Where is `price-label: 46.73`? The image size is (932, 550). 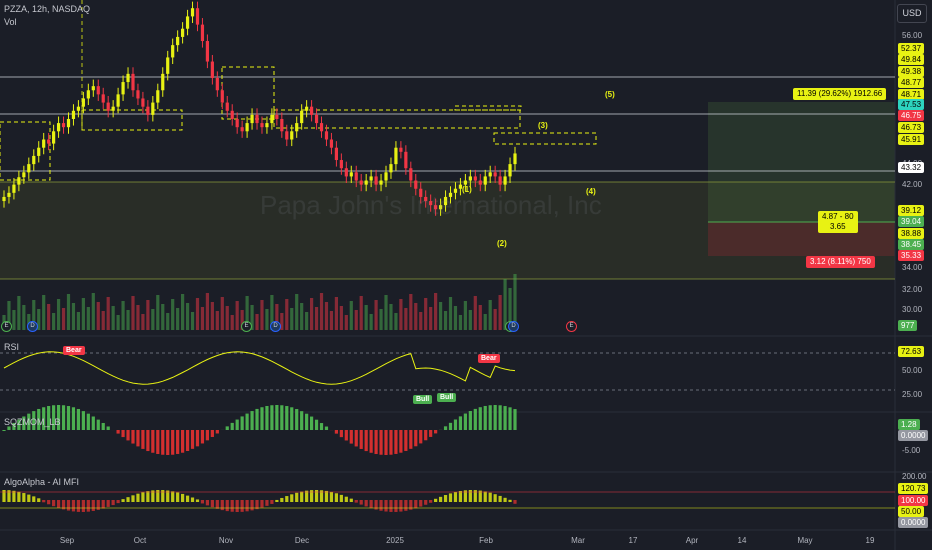 price-label: 46.73 is located at coordinates (911, 127).